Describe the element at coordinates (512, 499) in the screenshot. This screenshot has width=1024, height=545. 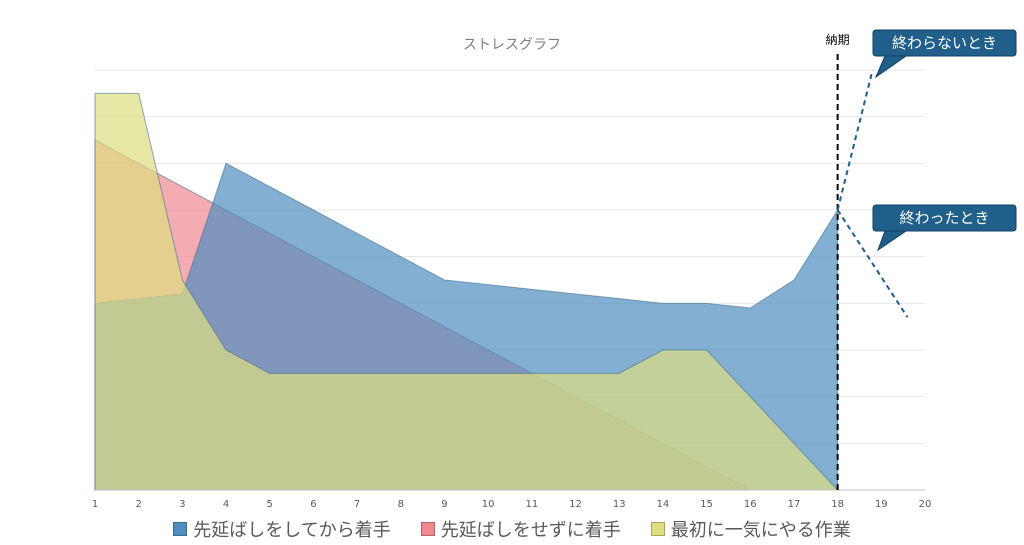
I see `x-axis: 1 2 3 4 5 6 7 8 9 10 11 12 13 14 15 16 17 18 19 20` at that location.